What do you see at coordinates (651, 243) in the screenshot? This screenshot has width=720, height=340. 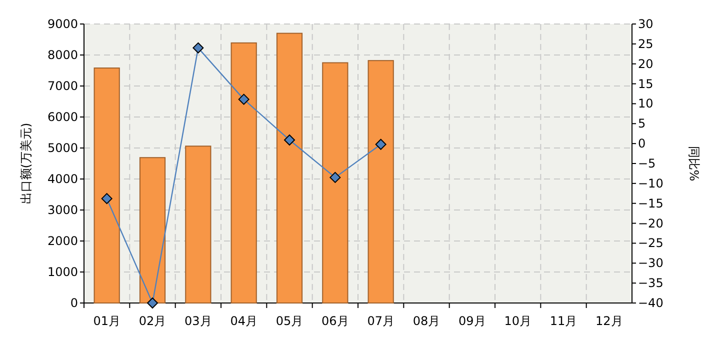 I see `y2-tick-label: −25` at bounding box center [651, 243].